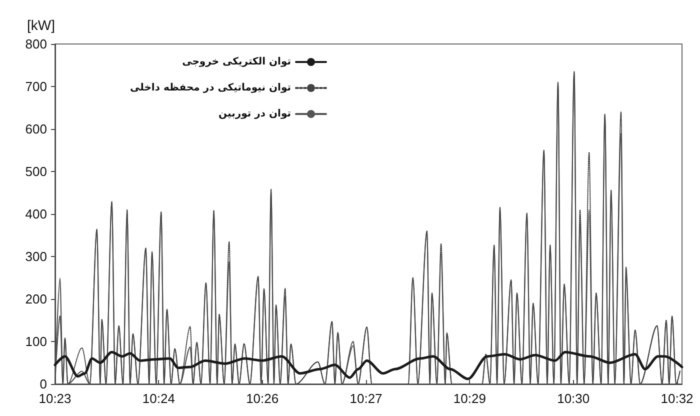  I want to click on y-tick-label: 300, so click(36, 256).